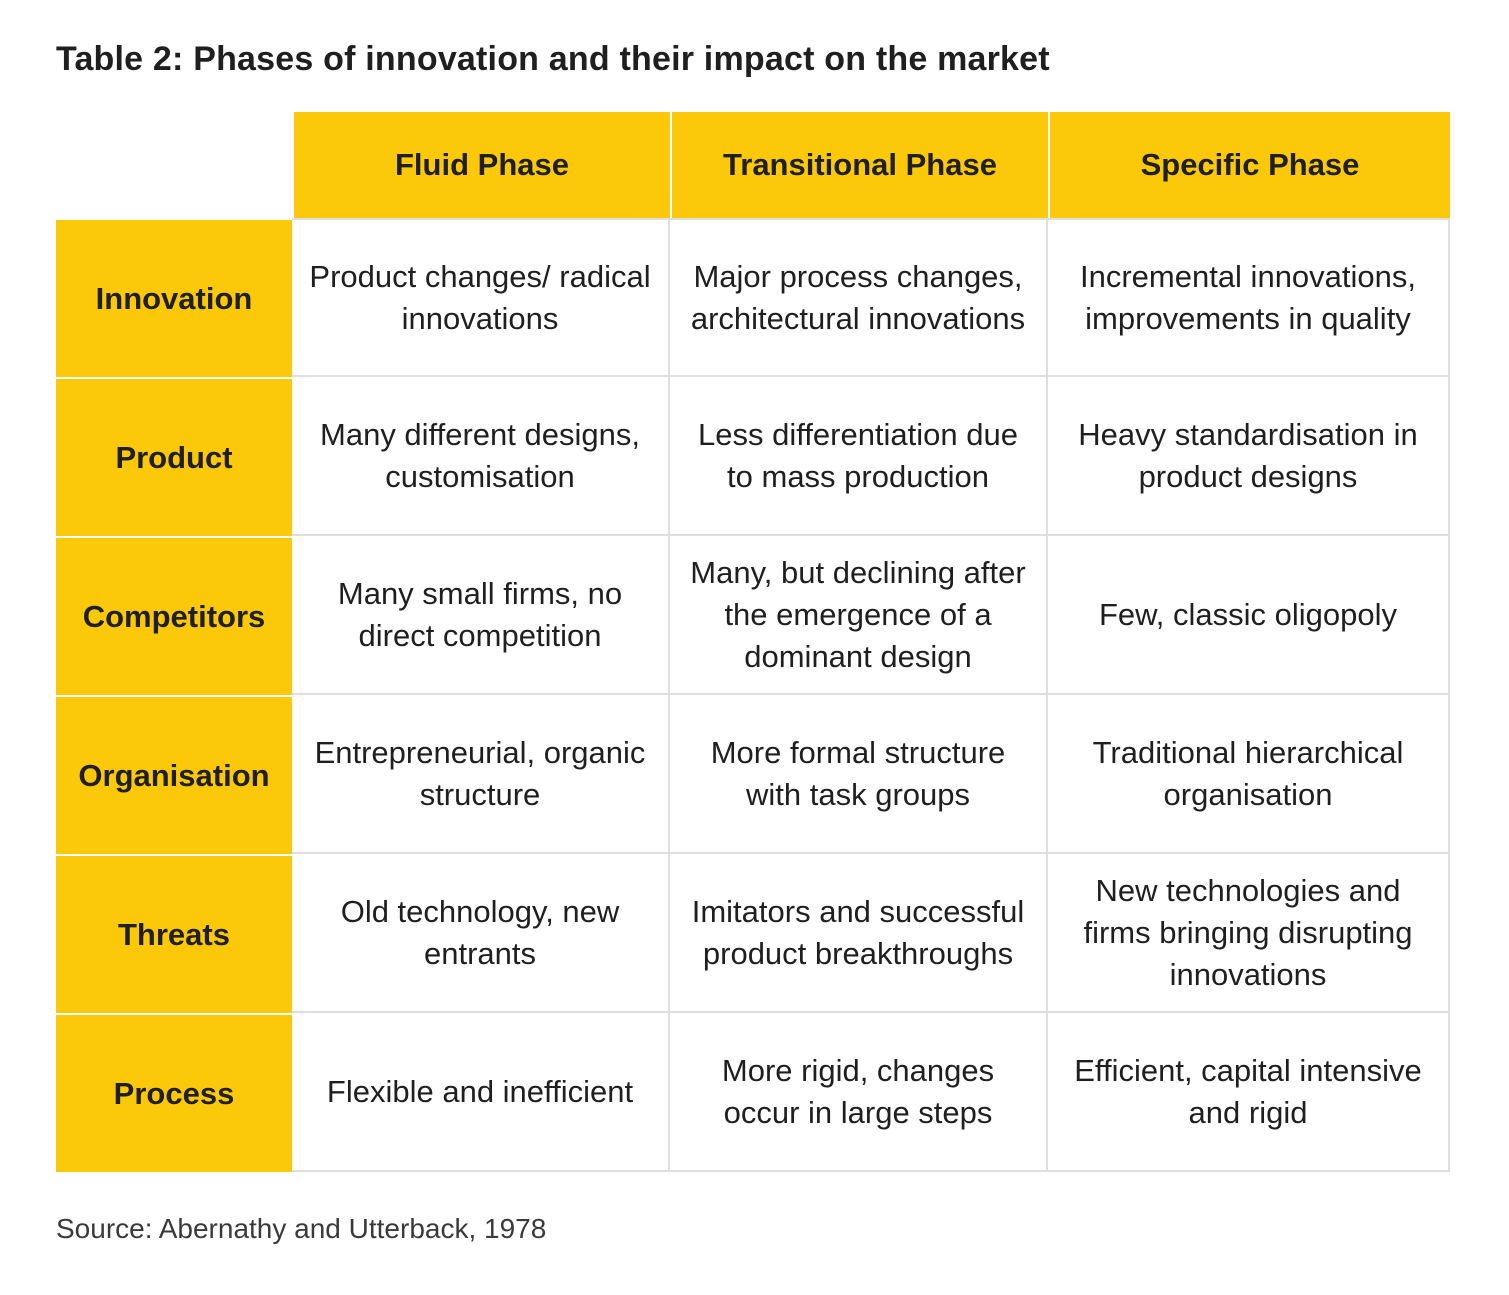  What do you see at coordinates (174, 615) in the screenshot?
I see `row-header-competitors: Competitors` at bounding box center [174, 615].